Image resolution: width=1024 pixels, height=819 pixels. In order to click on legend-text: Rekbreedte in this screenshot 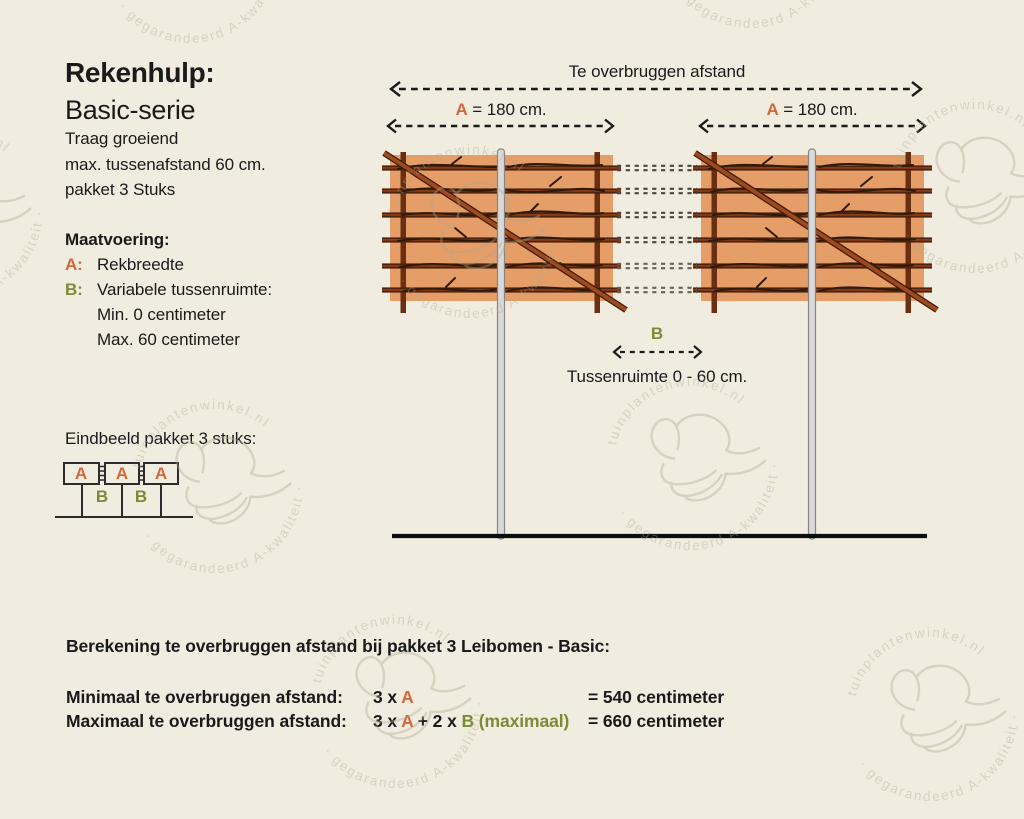, I will do `click(140, 264)`.